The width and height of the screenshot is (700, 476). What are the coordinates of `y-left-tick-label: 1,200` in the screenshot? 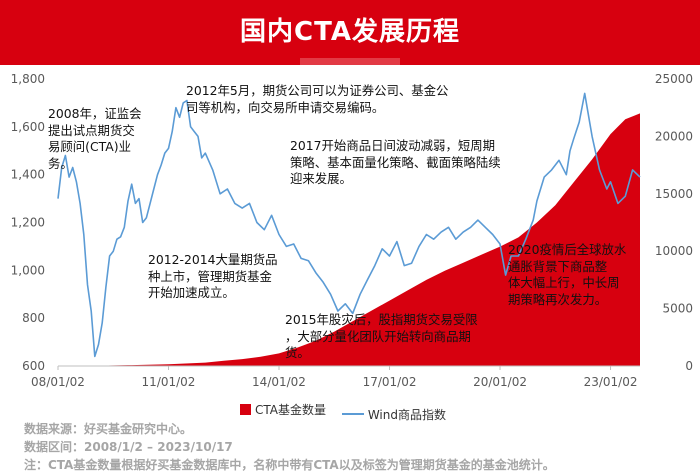 It's located at (28, 223).